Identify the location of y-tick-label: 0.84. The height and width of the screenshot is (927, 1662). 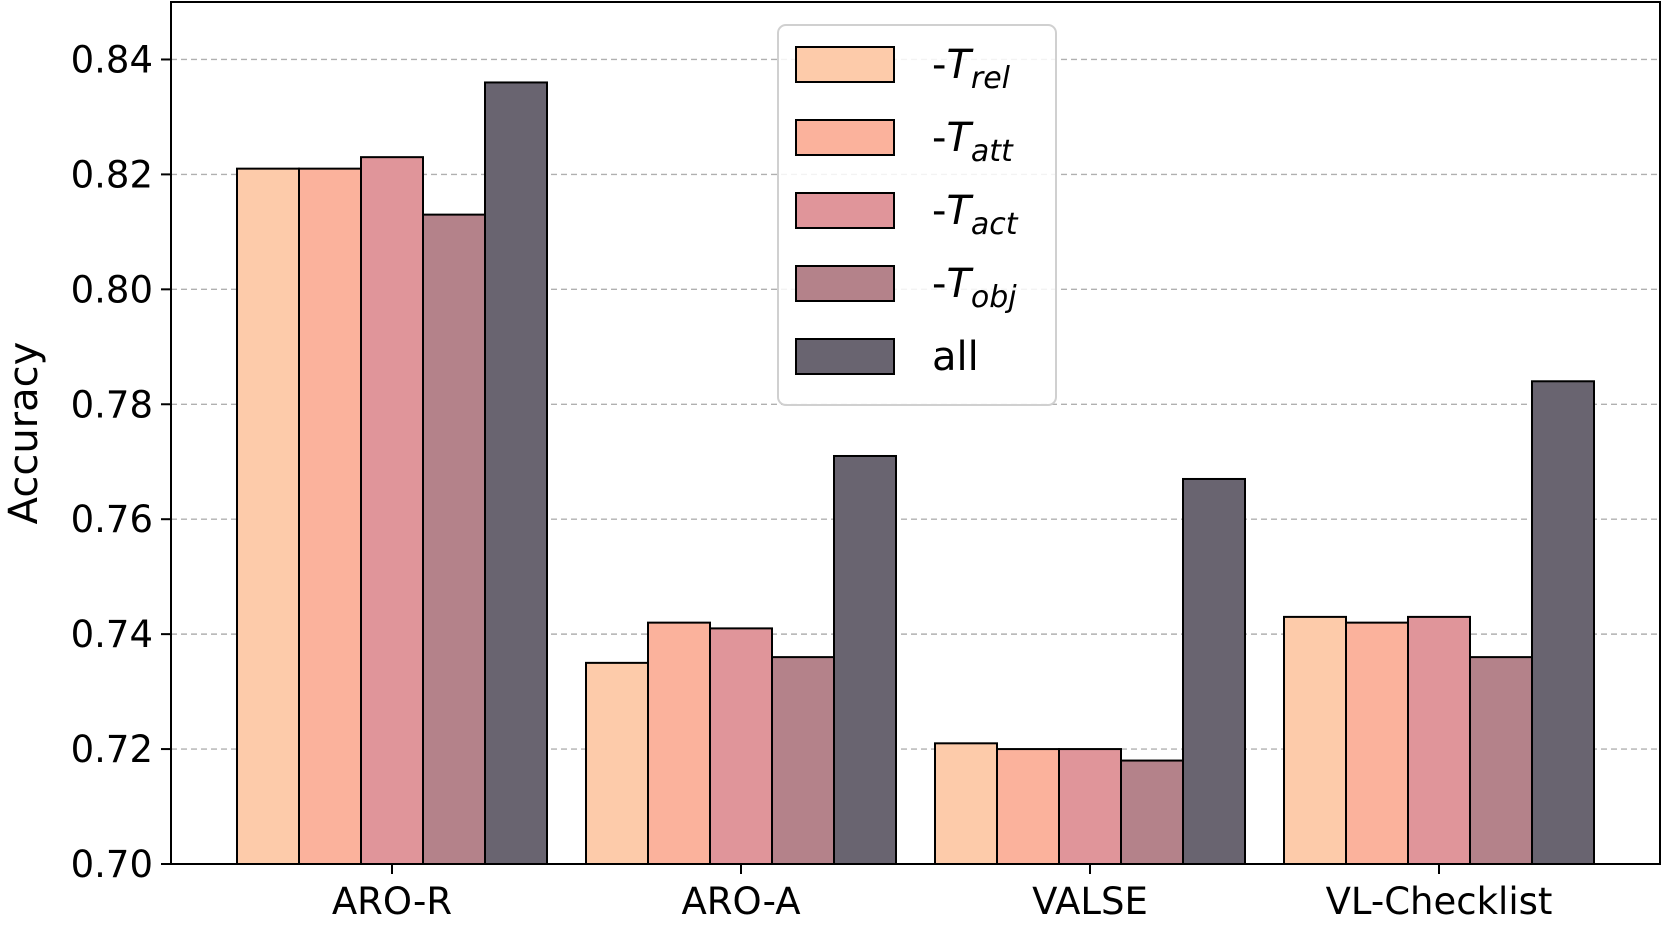
(112, 59).